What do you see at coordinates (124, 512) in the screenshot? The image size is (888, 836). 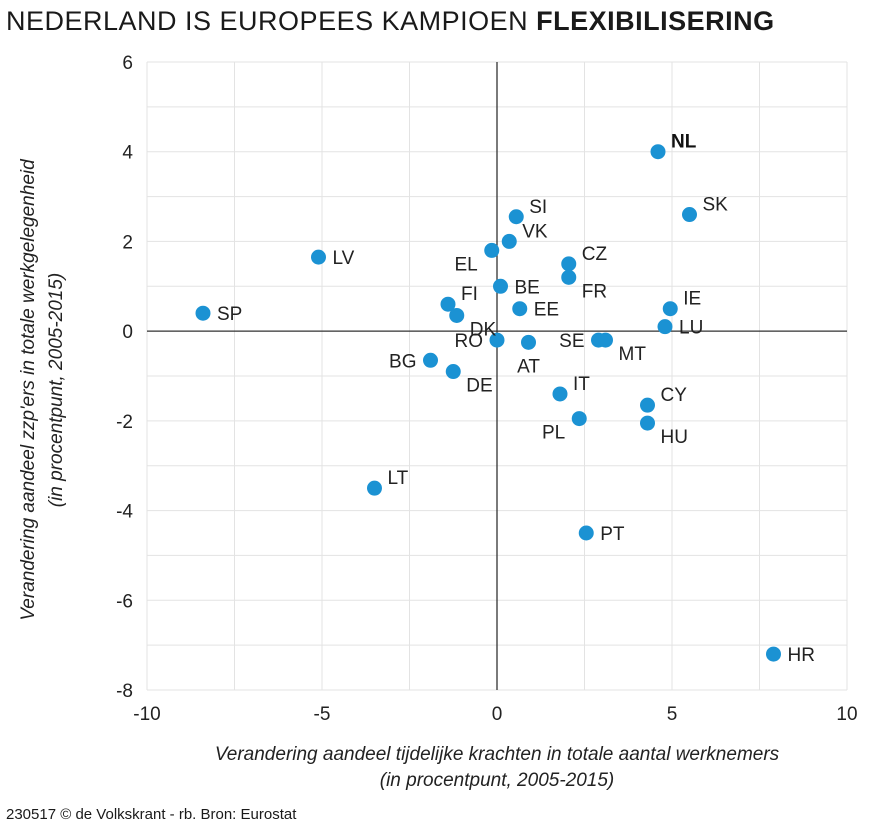 I see `y-tick-label: -4` at bounding box center [124, 512].